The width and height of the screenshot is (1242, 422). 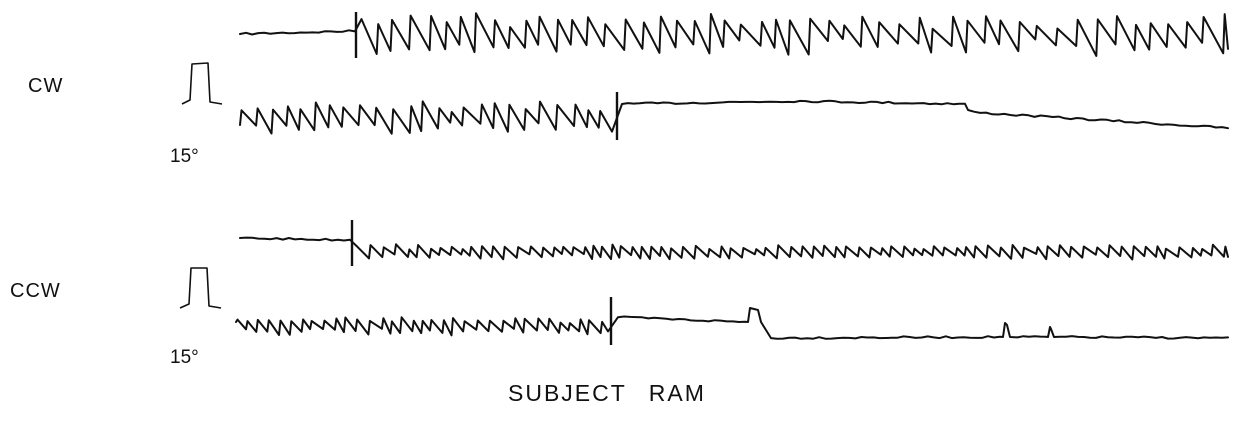 I want to click on calibration-label-cw: 15°, so click(x=184, y=156).